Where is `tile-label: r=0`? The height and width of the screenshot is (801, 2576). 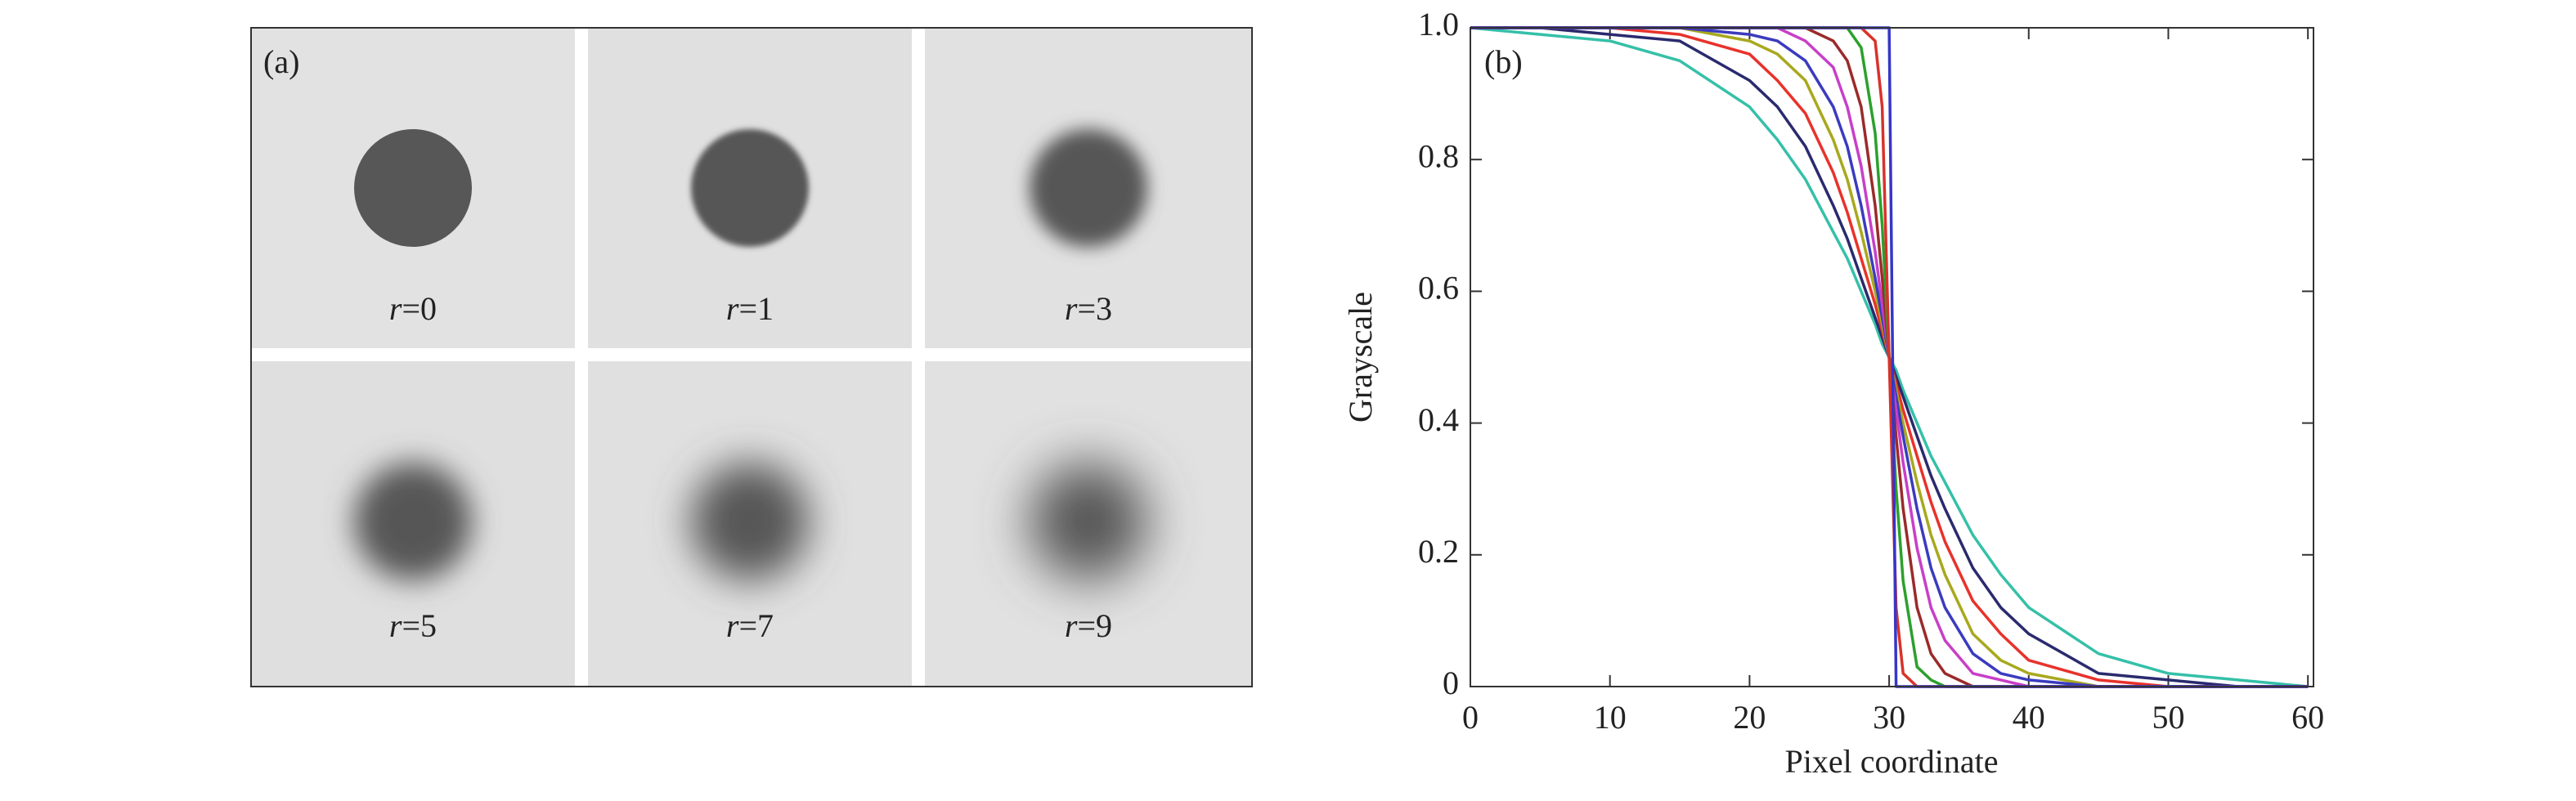 tile-label: r=0 is located at coordinates (413, 308).